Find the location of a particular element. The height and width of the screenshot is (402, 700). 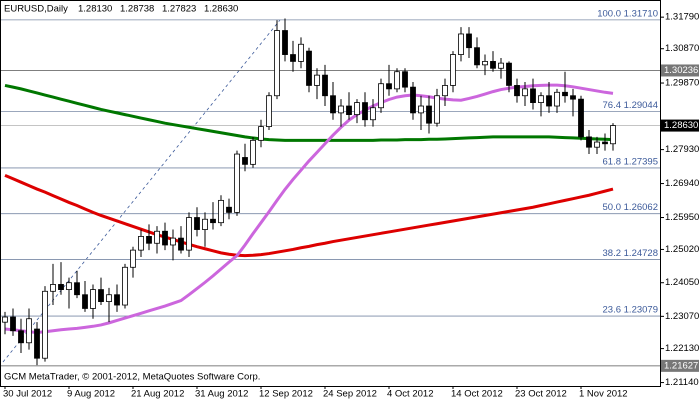

x-tick-label: 9 Aug 2012 is located at coordinates (91, 394).